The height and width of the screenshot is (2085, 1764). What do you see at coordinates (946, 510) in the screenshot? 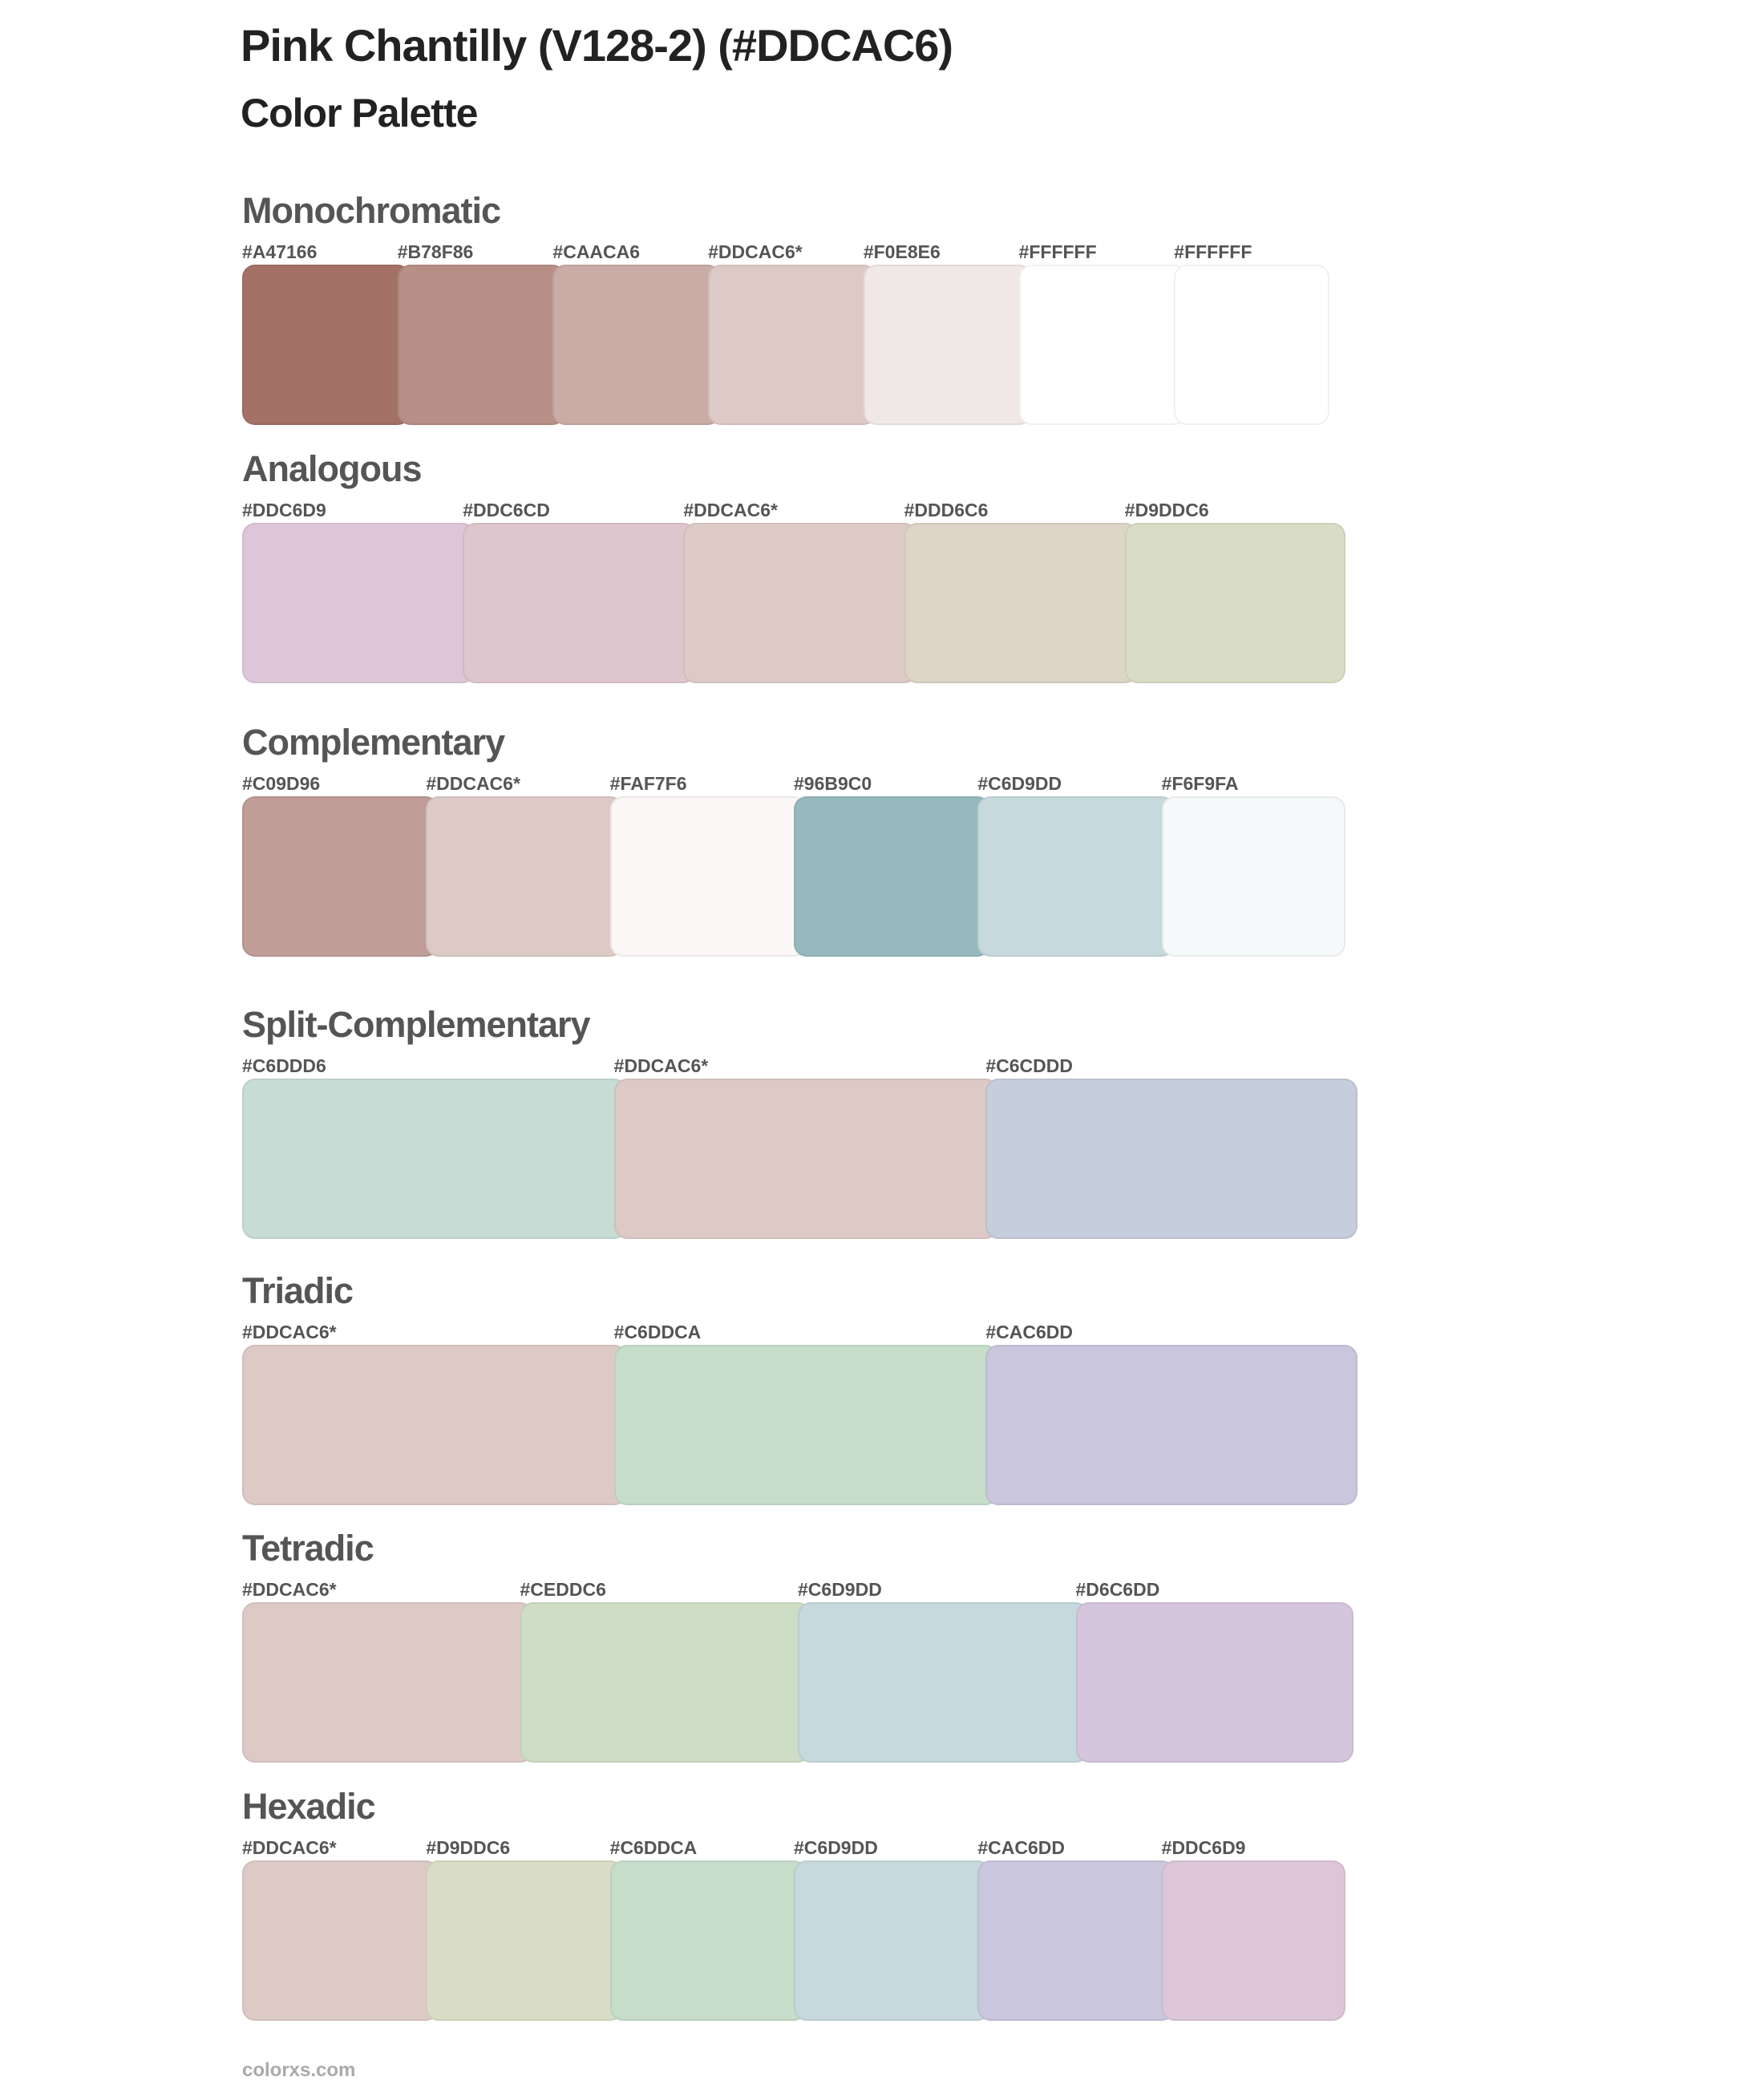
I see `swatch-label: #DDD6C6` at bounding box center [946, 510].